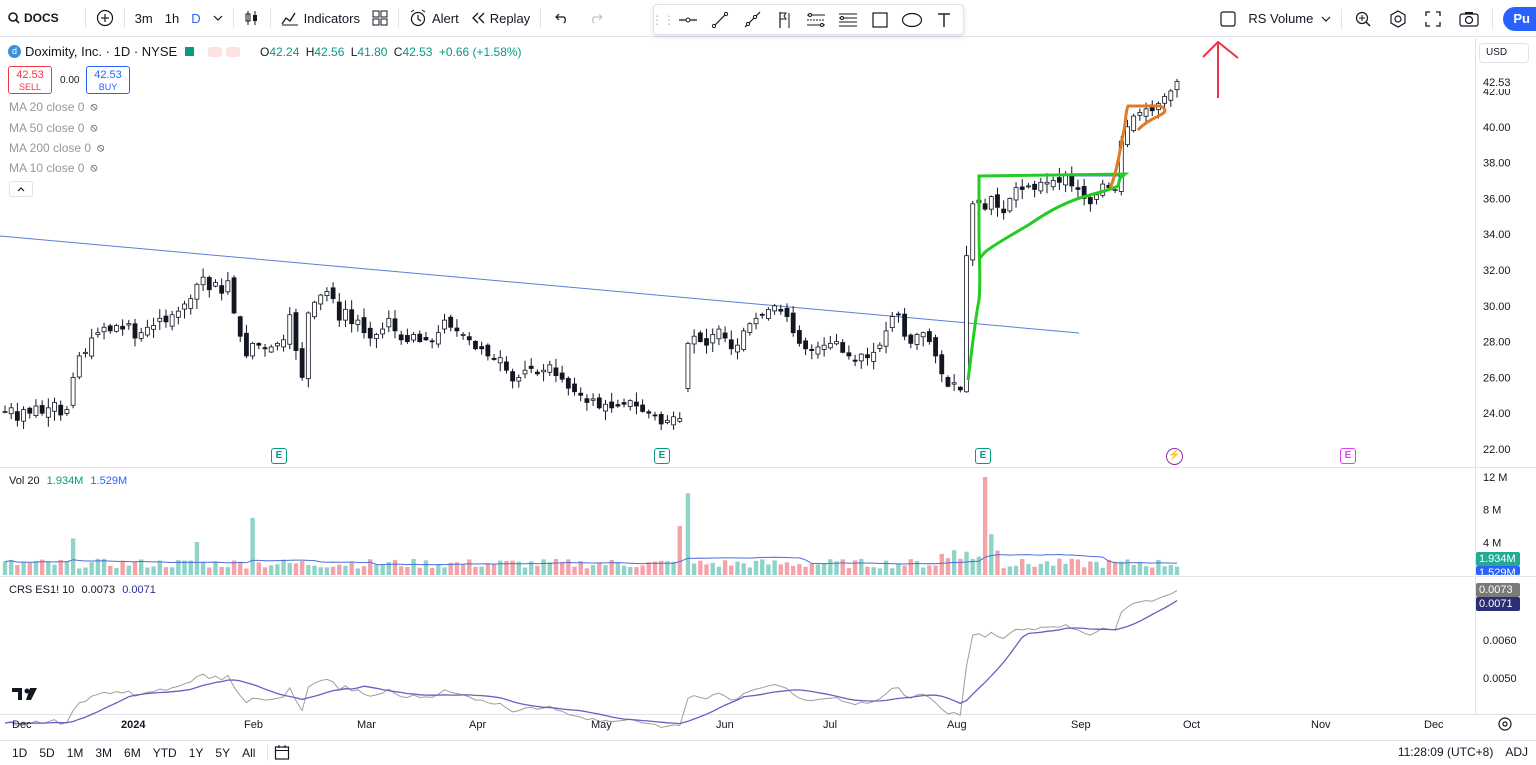 The height and width of the screenshot is (765, 1536). What do you see at coordinates (104, 753) in the screenshot?
I see `range-3m: 3M` at bounding box center [104, 753].